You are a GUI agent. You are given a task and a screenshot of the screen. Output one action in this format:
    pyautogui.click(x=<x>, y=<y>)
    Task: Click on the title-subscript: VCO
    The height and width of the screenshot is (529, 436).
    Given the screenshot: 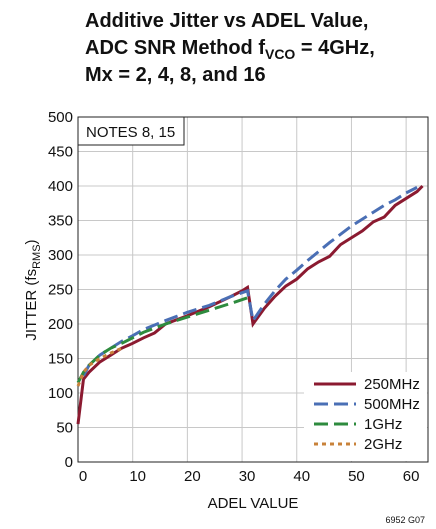 What is the action you would take?
    pyautogui.click(x=280, y=54)
    